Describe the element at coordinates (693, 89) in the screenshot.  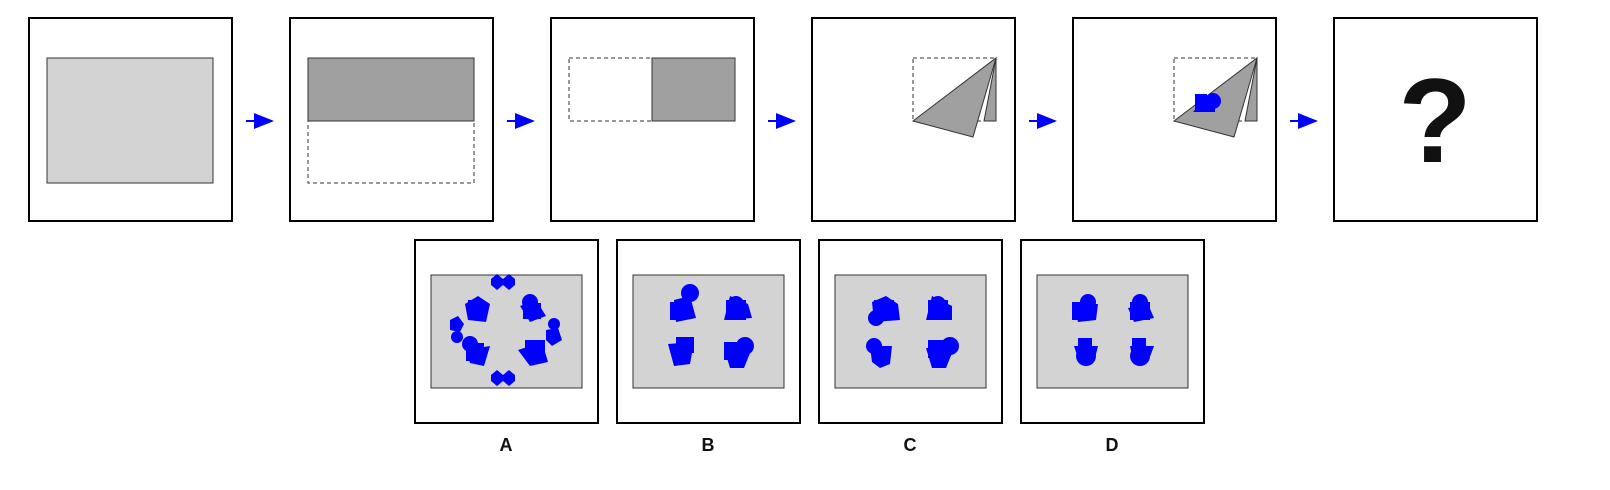
I see `folded-paper-right` at that location.